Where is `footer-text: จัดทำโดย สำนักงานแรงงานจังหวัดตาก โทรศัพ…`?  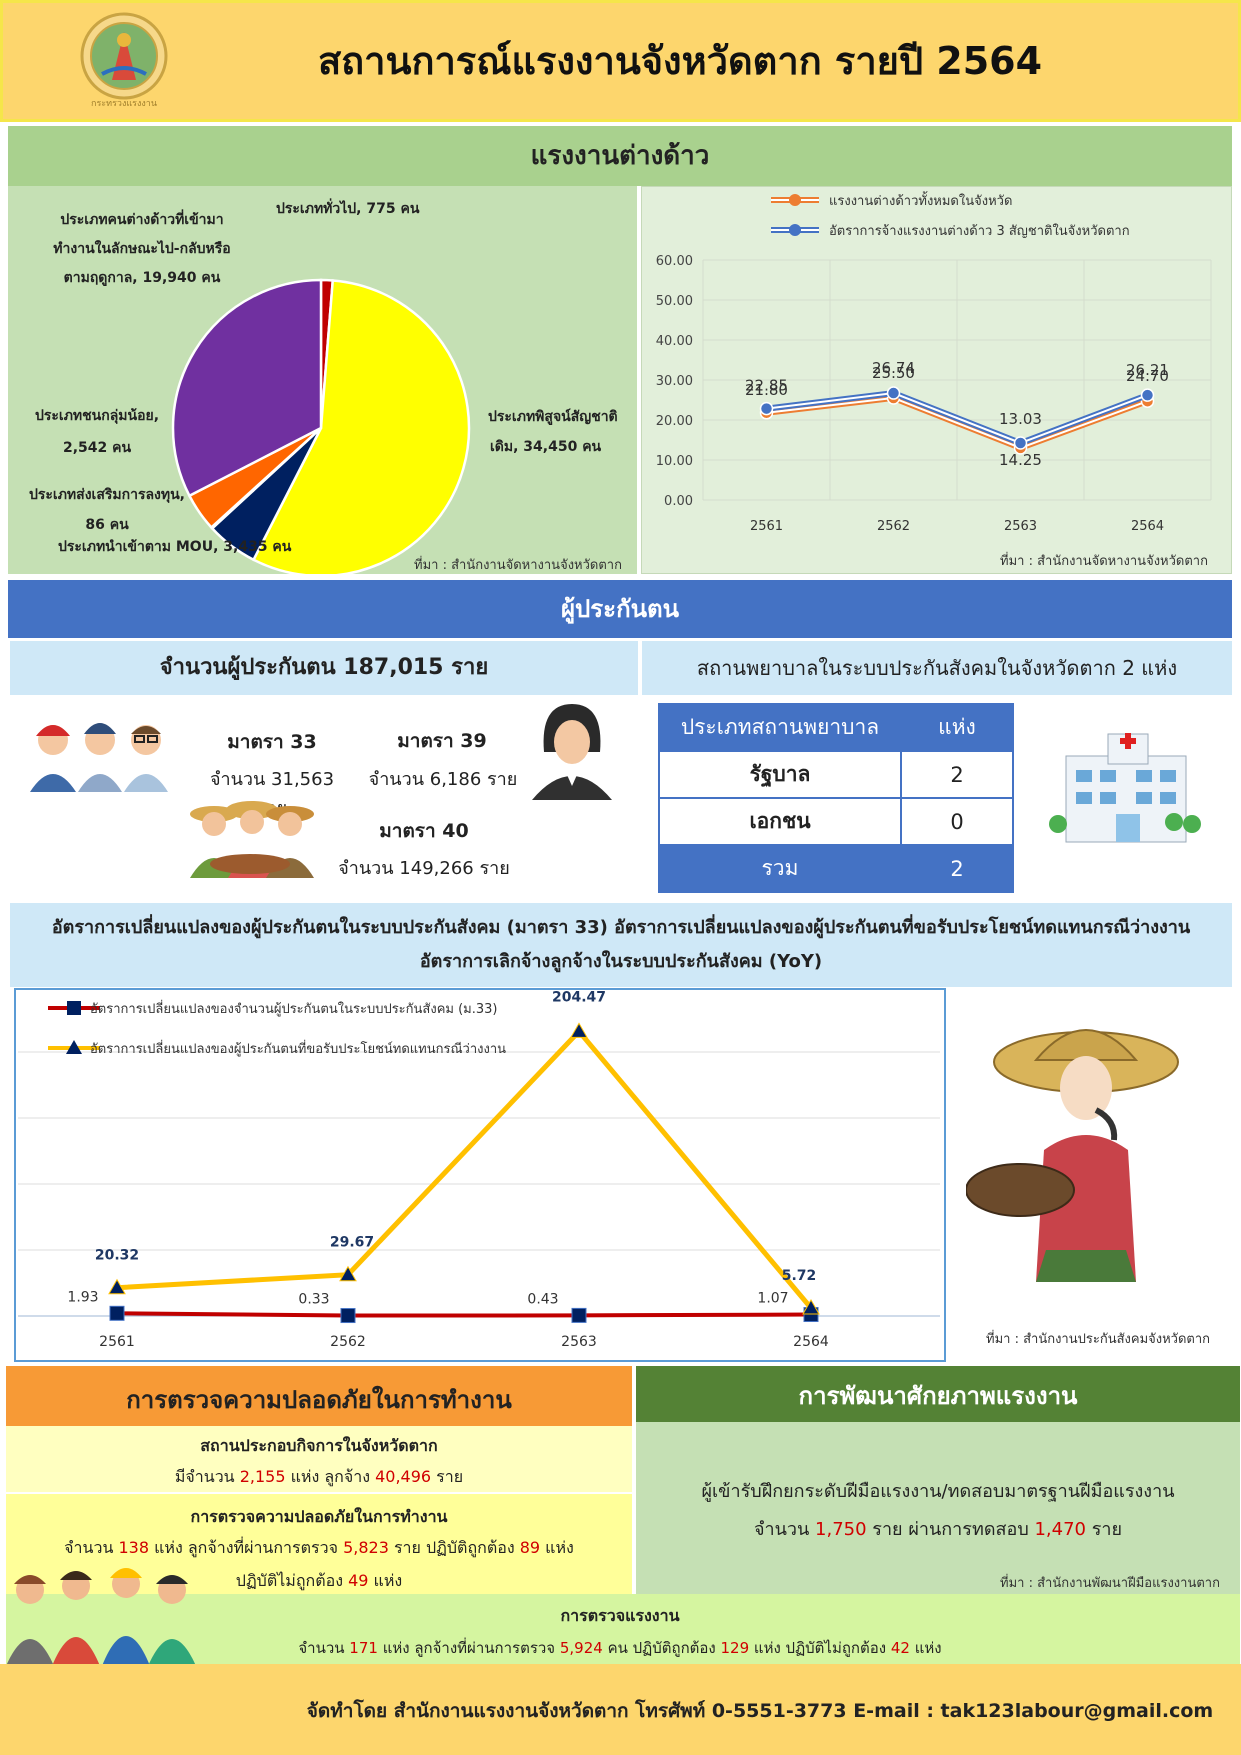 footer-text: จัดทำโดย สำนักงานแรงงานจังหวัดตาก โทรศัพ… is located at coordinates (760, 1711).